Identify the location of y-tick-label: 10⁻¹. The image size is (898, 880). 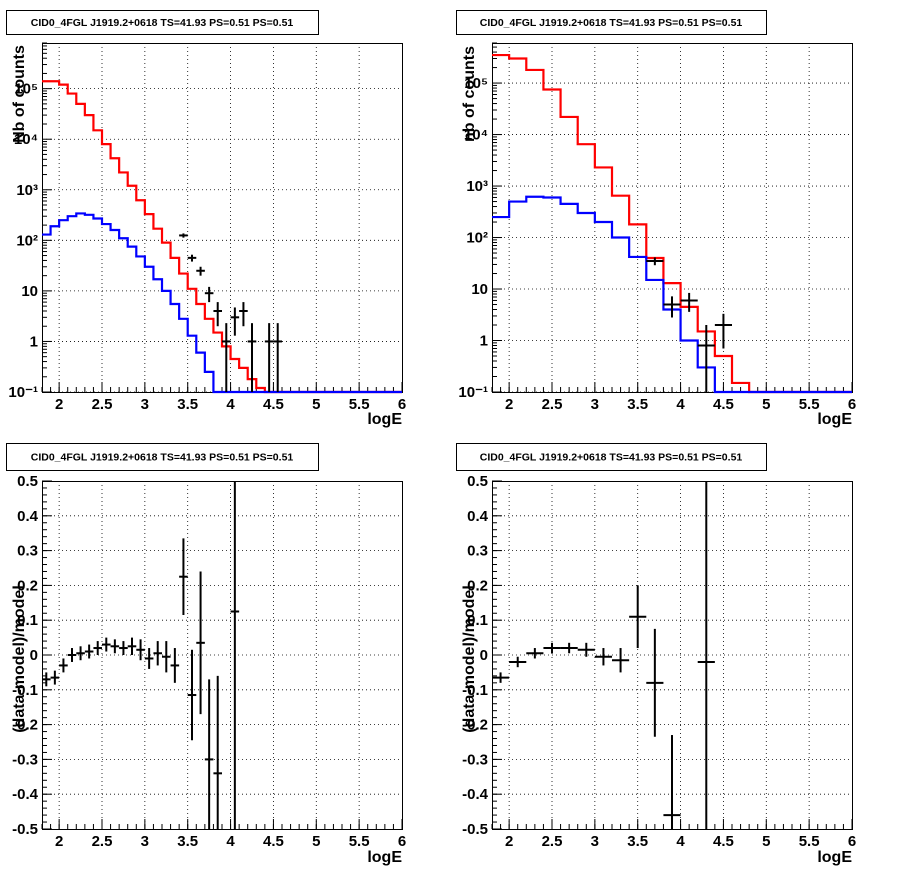
(23, 392).